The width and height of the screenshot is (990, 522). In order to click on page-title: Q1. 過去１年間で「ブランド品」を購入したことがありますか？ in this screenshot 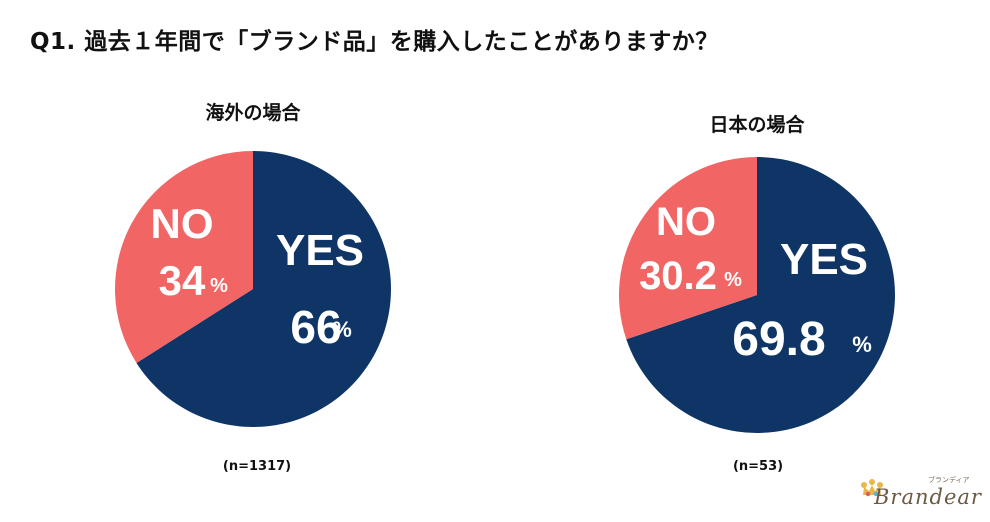, I will do `click(374, 42)`.